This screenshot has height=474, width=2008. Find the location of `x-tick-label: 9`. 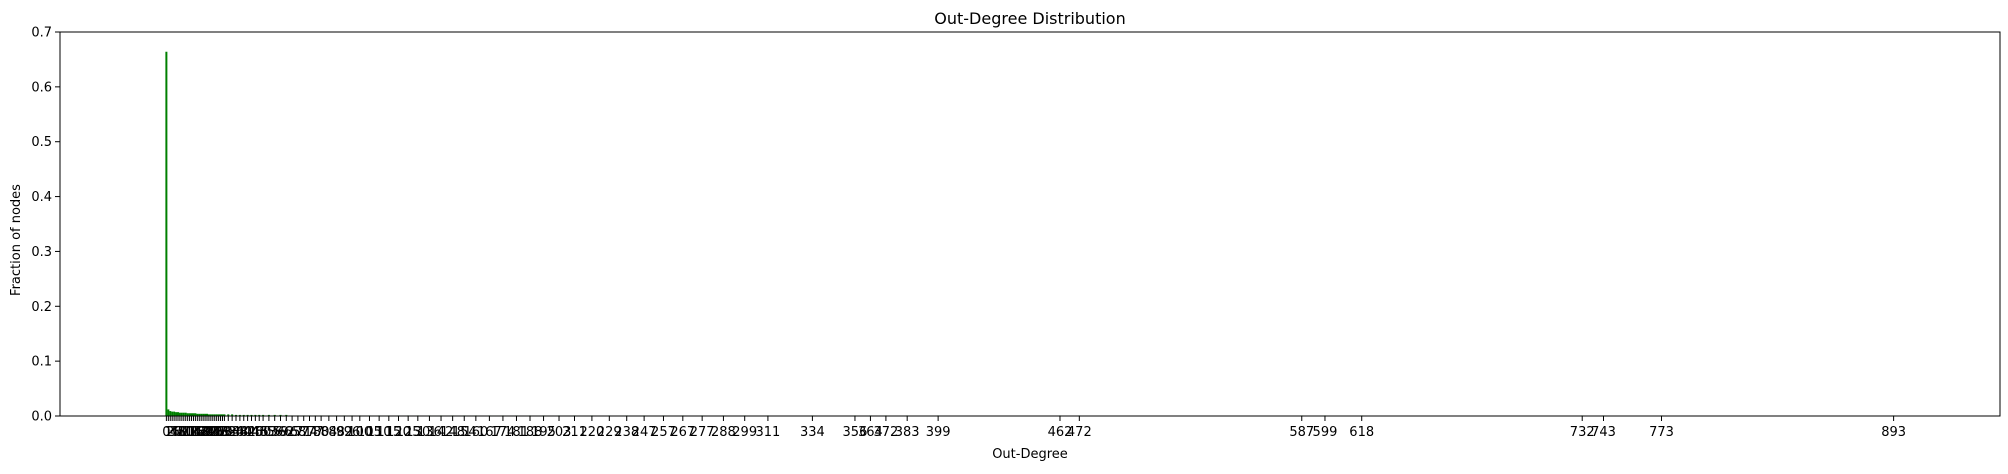

x-tick-label: 9 is located at coordinates (184, 432).